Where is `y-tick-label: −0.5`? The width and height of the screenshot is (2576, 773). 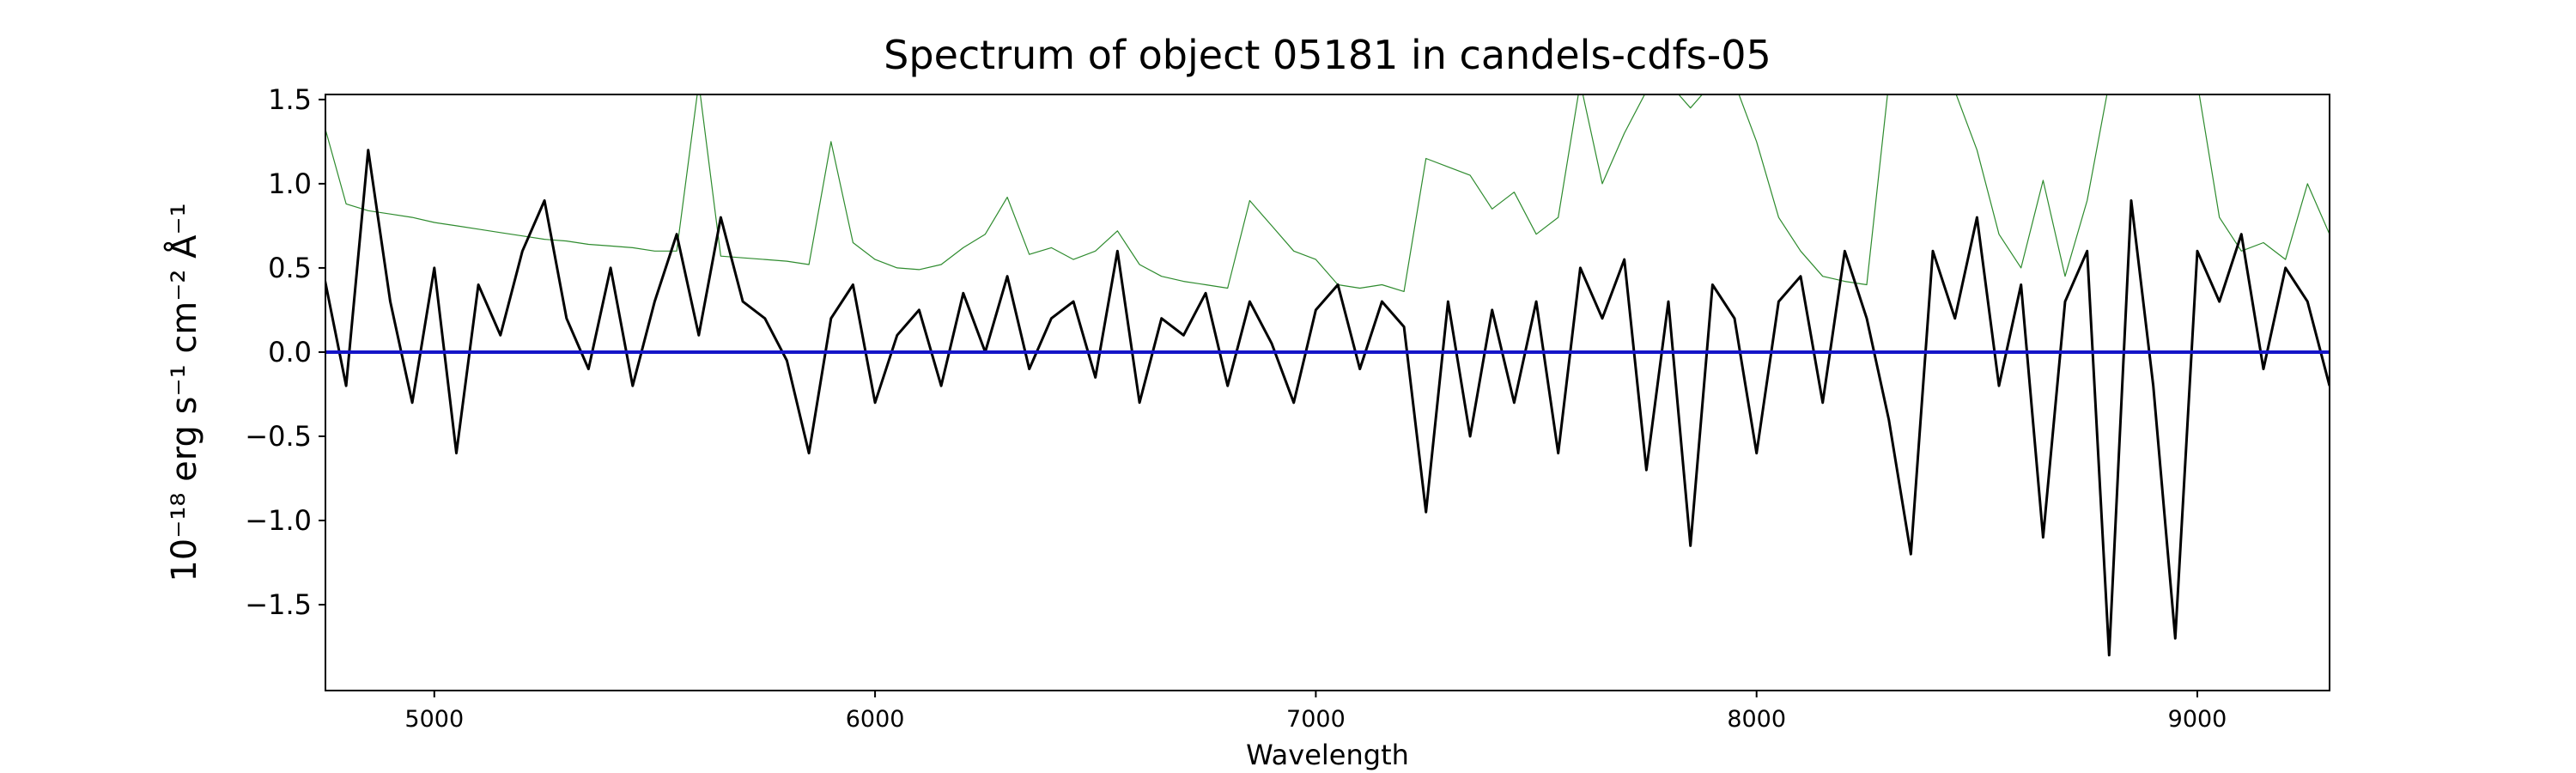 y-tick-label: −0.5 is located at coordinates (279, 436).